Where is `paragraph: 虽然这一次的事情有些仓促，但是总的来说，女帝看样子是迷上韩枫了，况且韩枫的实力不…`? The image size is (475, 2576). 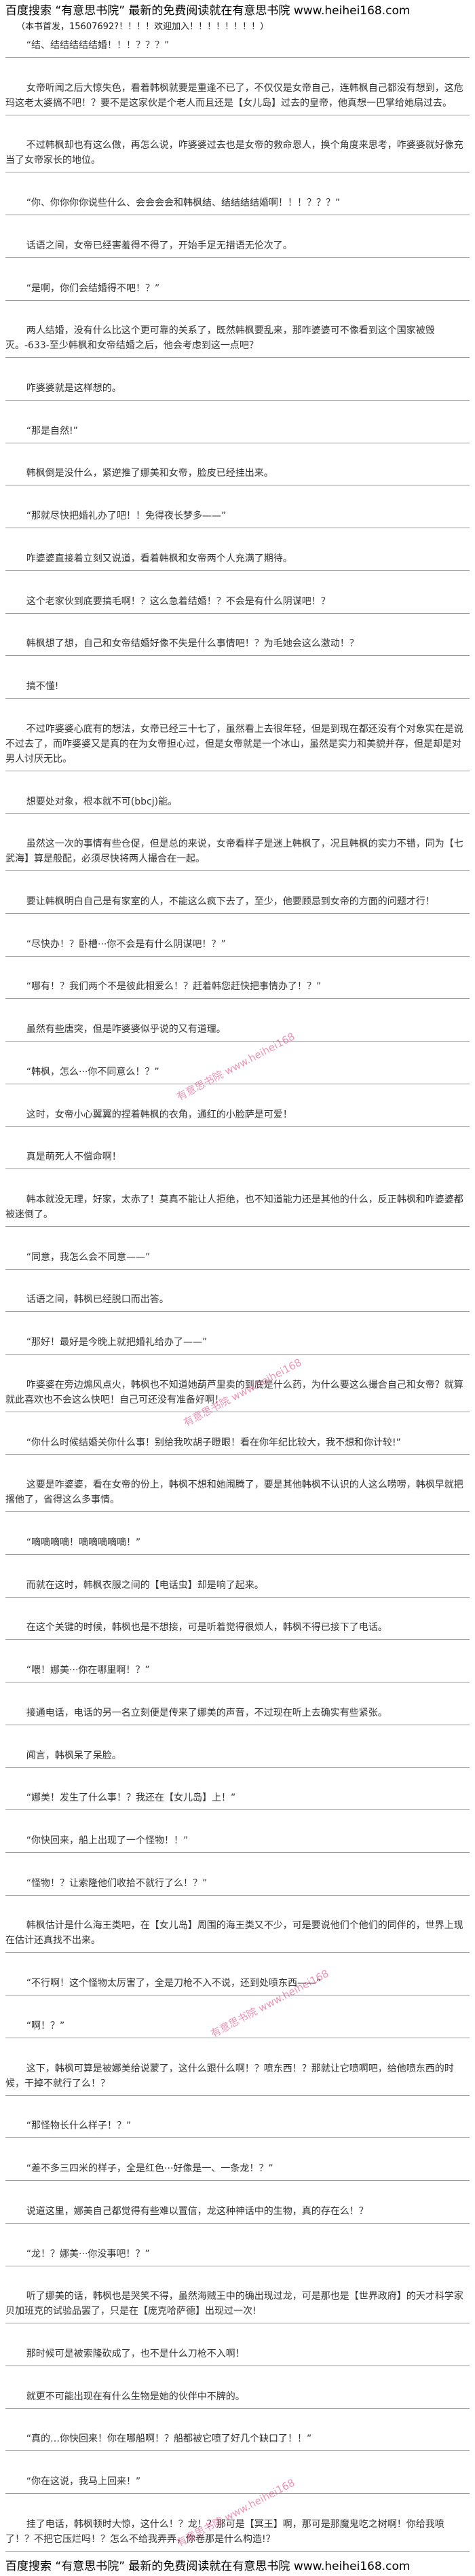
paragraph: 虽然这一次的事情有些仓促，但是总的来说，女帝看样子是迷上韩枫了，况且韩枫的实力不… is located at coordinates (237, 854).